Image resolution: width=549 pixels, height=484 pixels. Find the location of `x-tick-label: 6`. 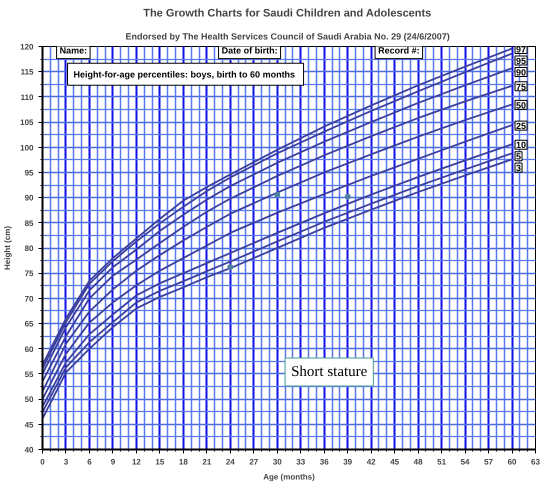

x-tick-label: 6 is located at coordinates (89, 462).